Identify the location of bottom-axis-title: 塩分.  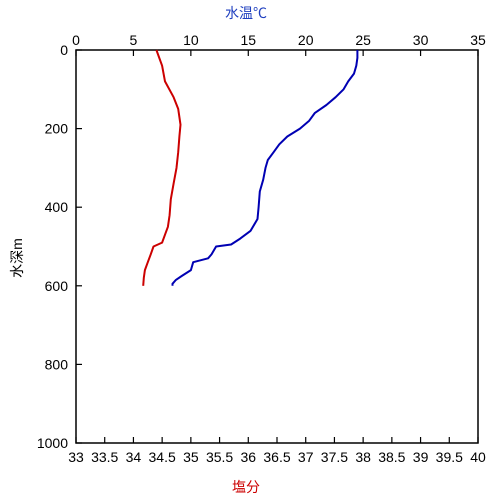
(246, 487).